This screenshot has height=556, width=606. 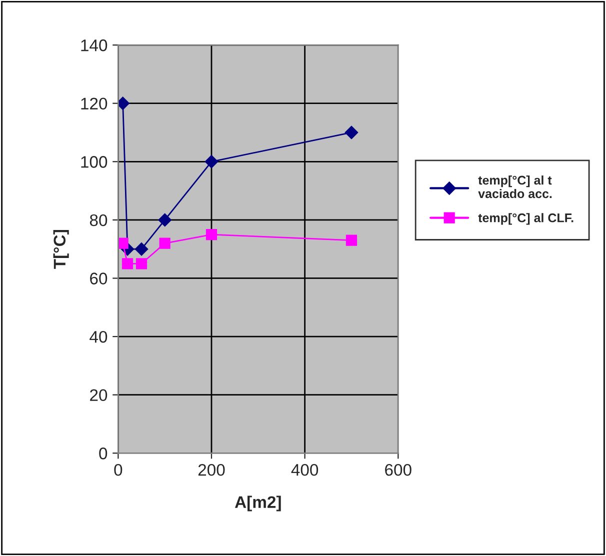 I want to click on y-tick-label: 40, so click(x=99, y=336).